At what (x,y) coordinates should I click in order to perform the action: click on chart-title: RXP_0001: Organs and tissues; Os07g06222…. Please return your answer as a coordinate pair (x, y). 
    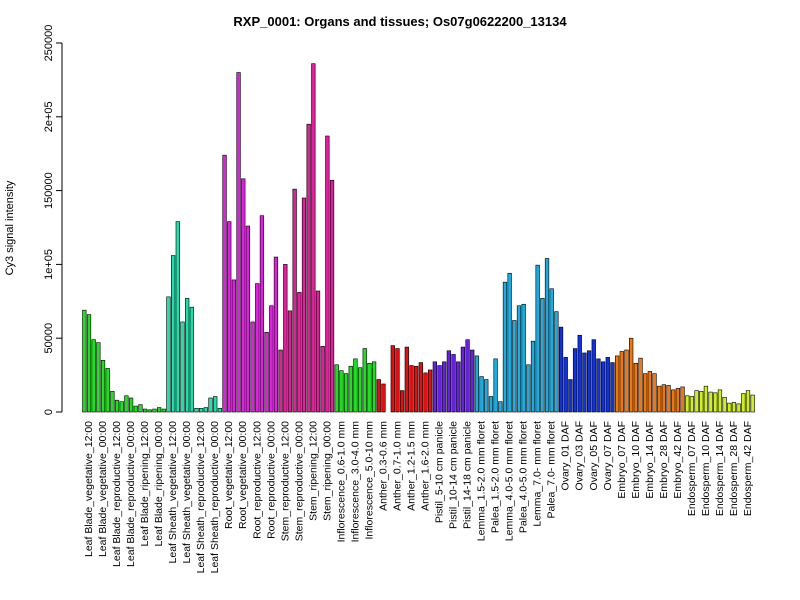
    Looking at the image, I should click on (400, 21).